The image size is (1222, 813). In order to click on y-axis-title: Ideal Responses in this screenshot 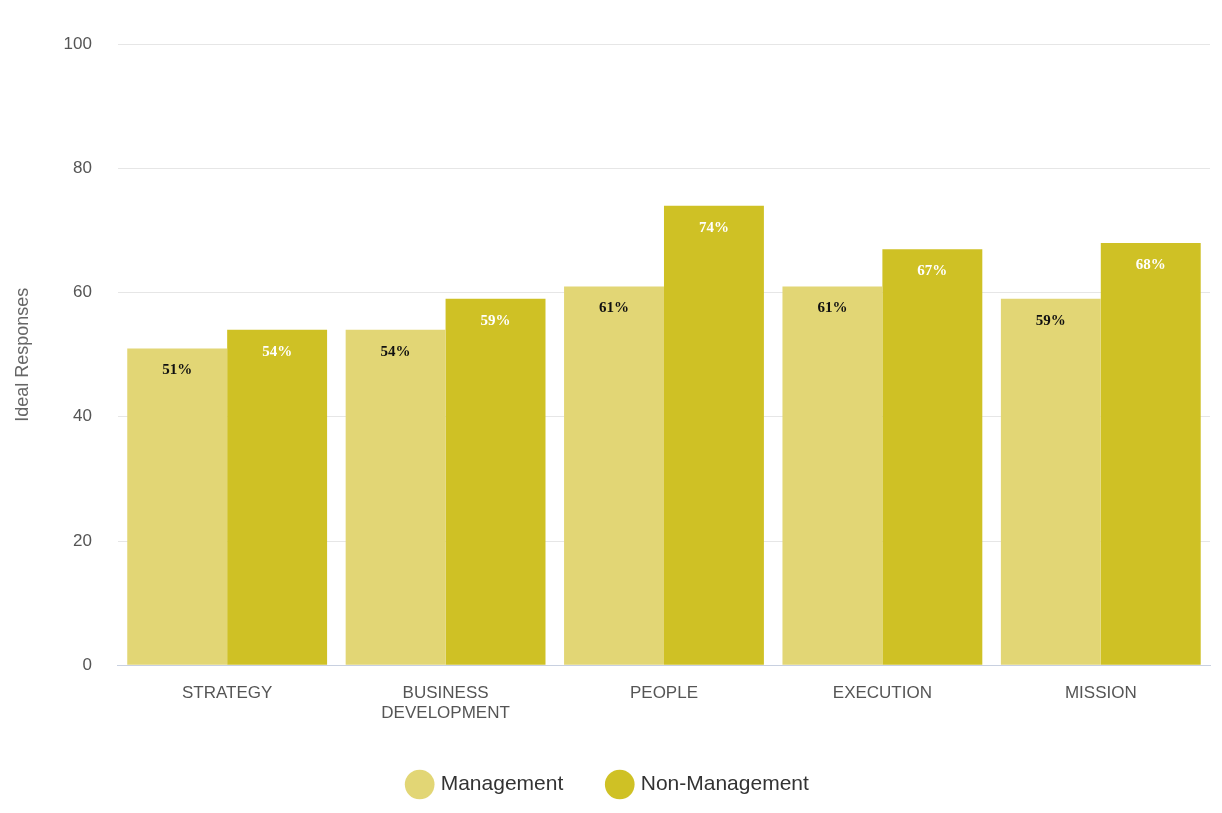, I will do `click(21, 354)`.